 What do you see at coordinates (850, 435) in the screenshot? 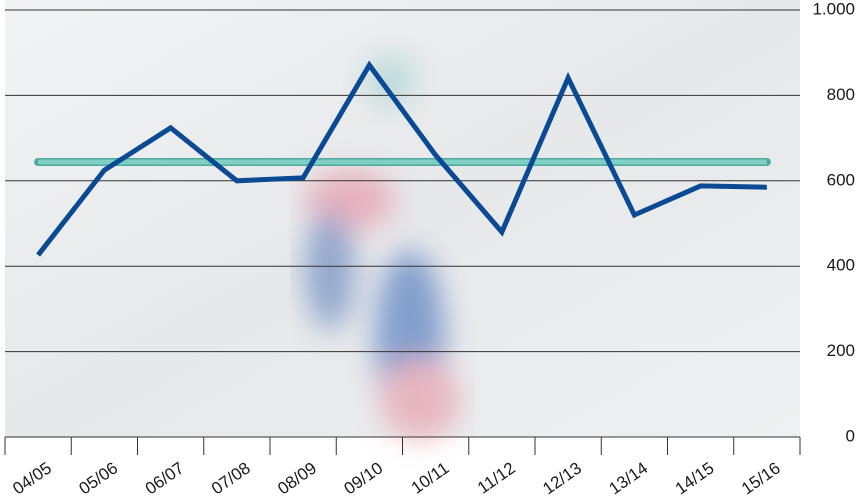
I see `y-tick-label: 0` at bounding box center [850, 435].